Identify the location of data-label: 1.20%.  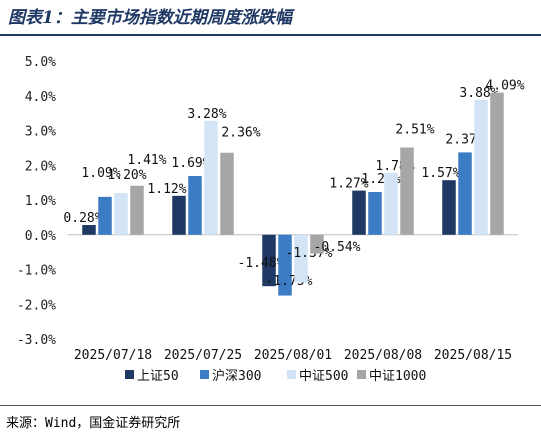
(126, 175).